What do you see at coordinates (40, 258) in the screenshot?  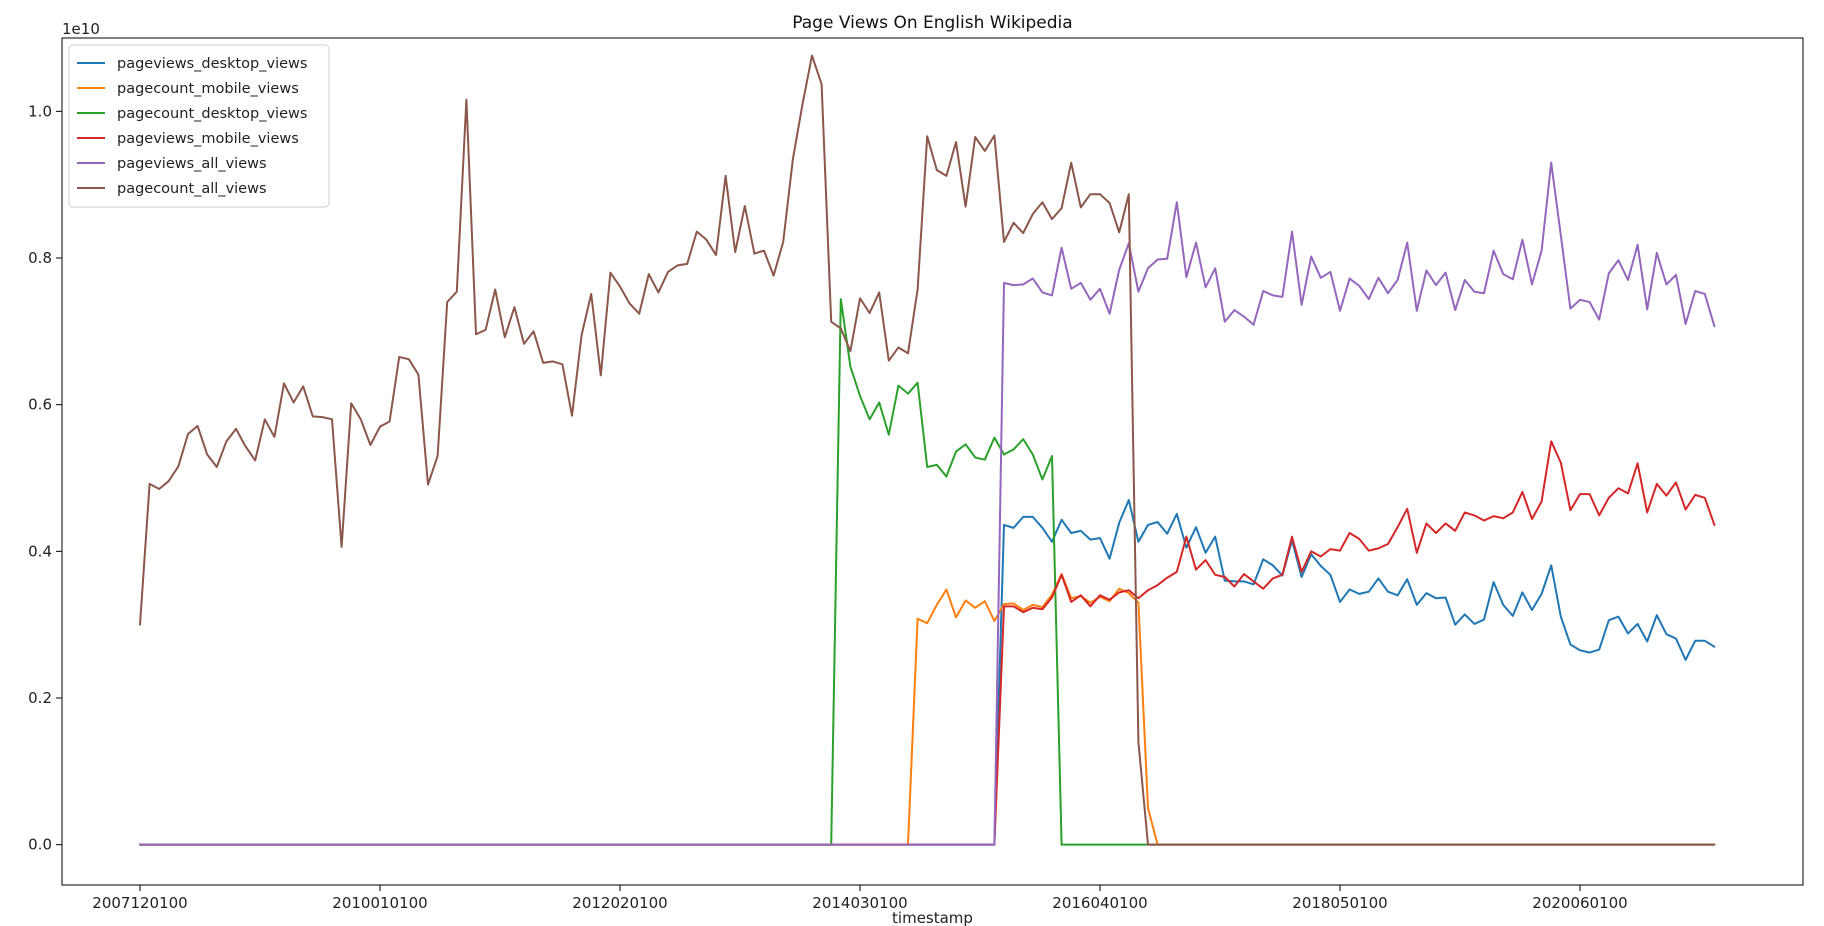 I see `y-tick-label: 0.8` at bounding box center [40, 258].